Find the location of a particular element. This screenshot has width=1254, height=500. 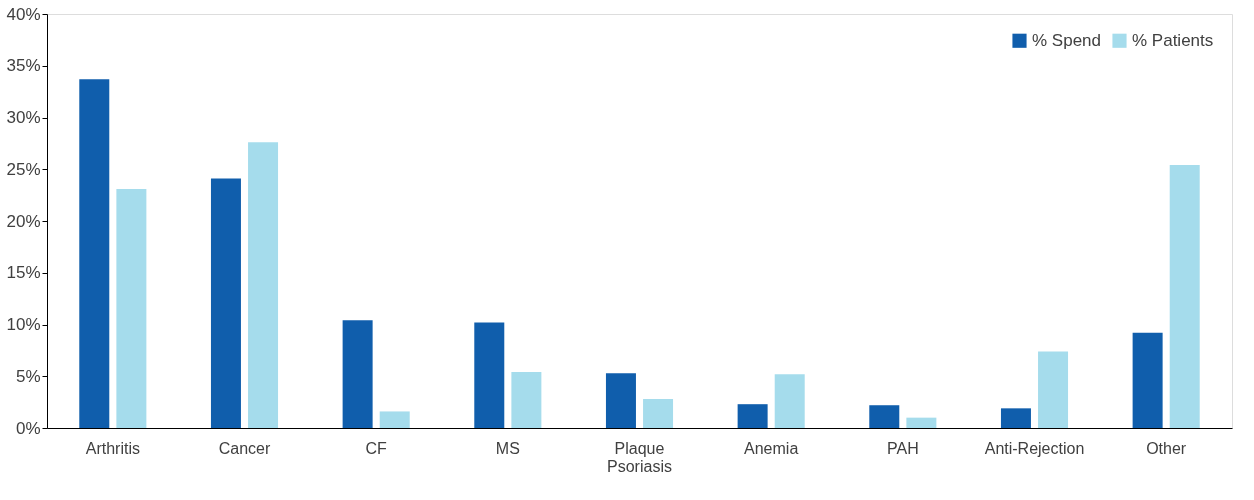

y-tick-label: 40% is located at coordinates (23, 14).